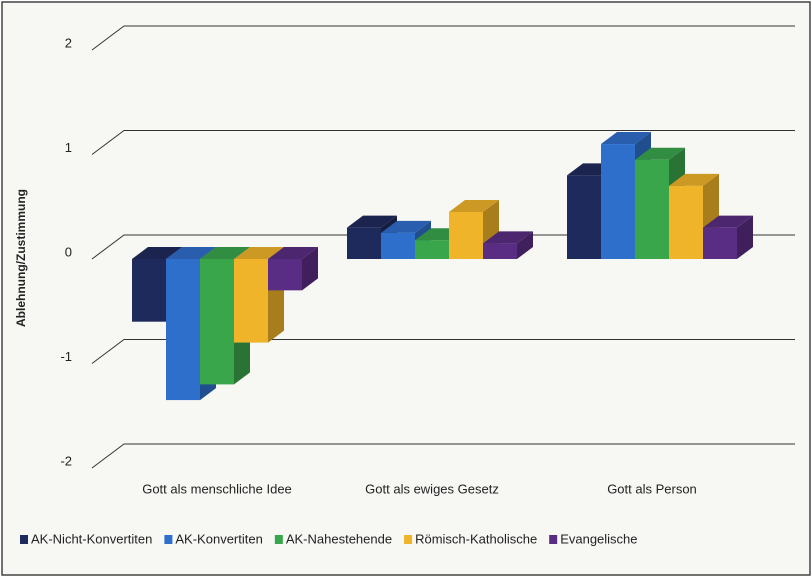 Image resolution: width=812 pixels, height=577 pixels. Describe the element at coordinates (476, 538) in the screenshot. I see `legend-label: Römisch-Katholische` at that location.